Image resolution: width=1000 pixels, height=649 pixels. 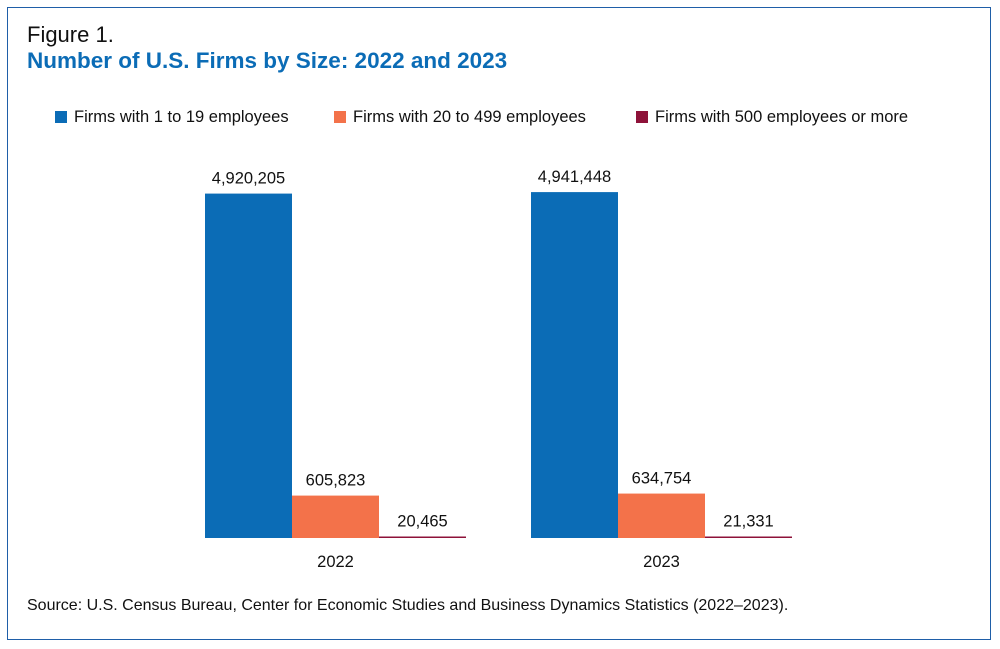 What do you see at coordinates (335, 516) in the screenshot?
I see `bar-medium-firms-2022` at bounding box center [335, 516].